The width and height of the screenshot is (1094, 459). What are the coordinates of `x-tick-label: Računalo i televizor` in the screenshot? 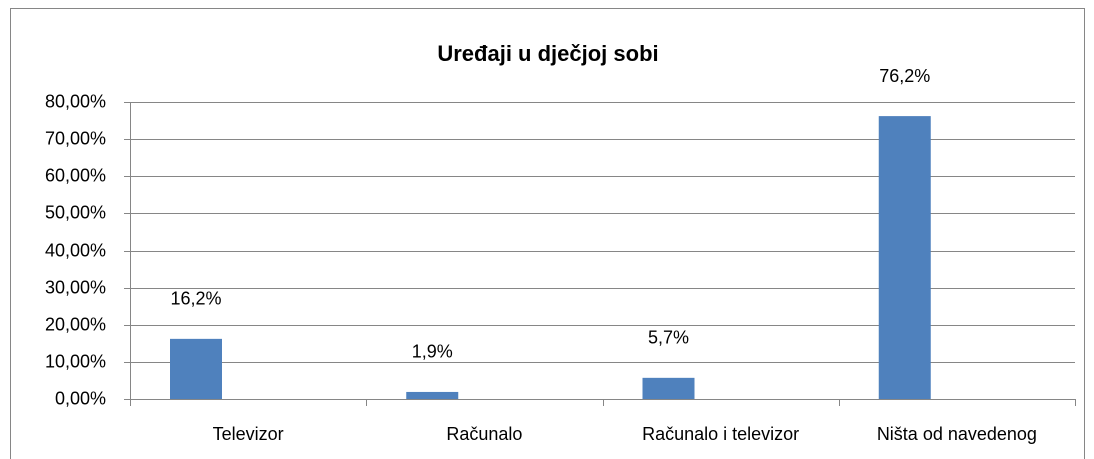 It's located at (720, 434).